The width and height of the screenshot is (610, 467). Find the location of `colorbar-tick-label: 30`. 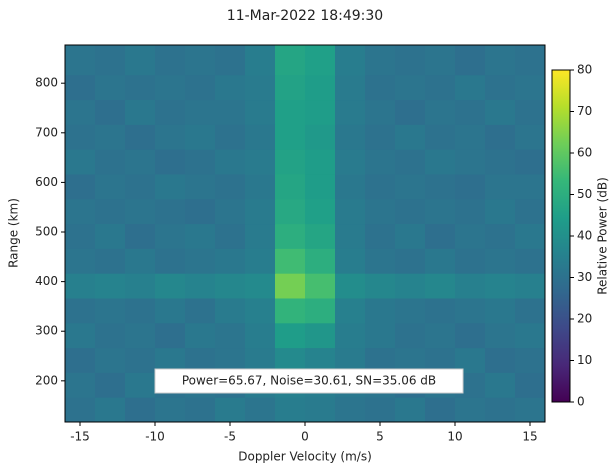

colorbar-tick-label: 30 is located at coordinates (584, 277).